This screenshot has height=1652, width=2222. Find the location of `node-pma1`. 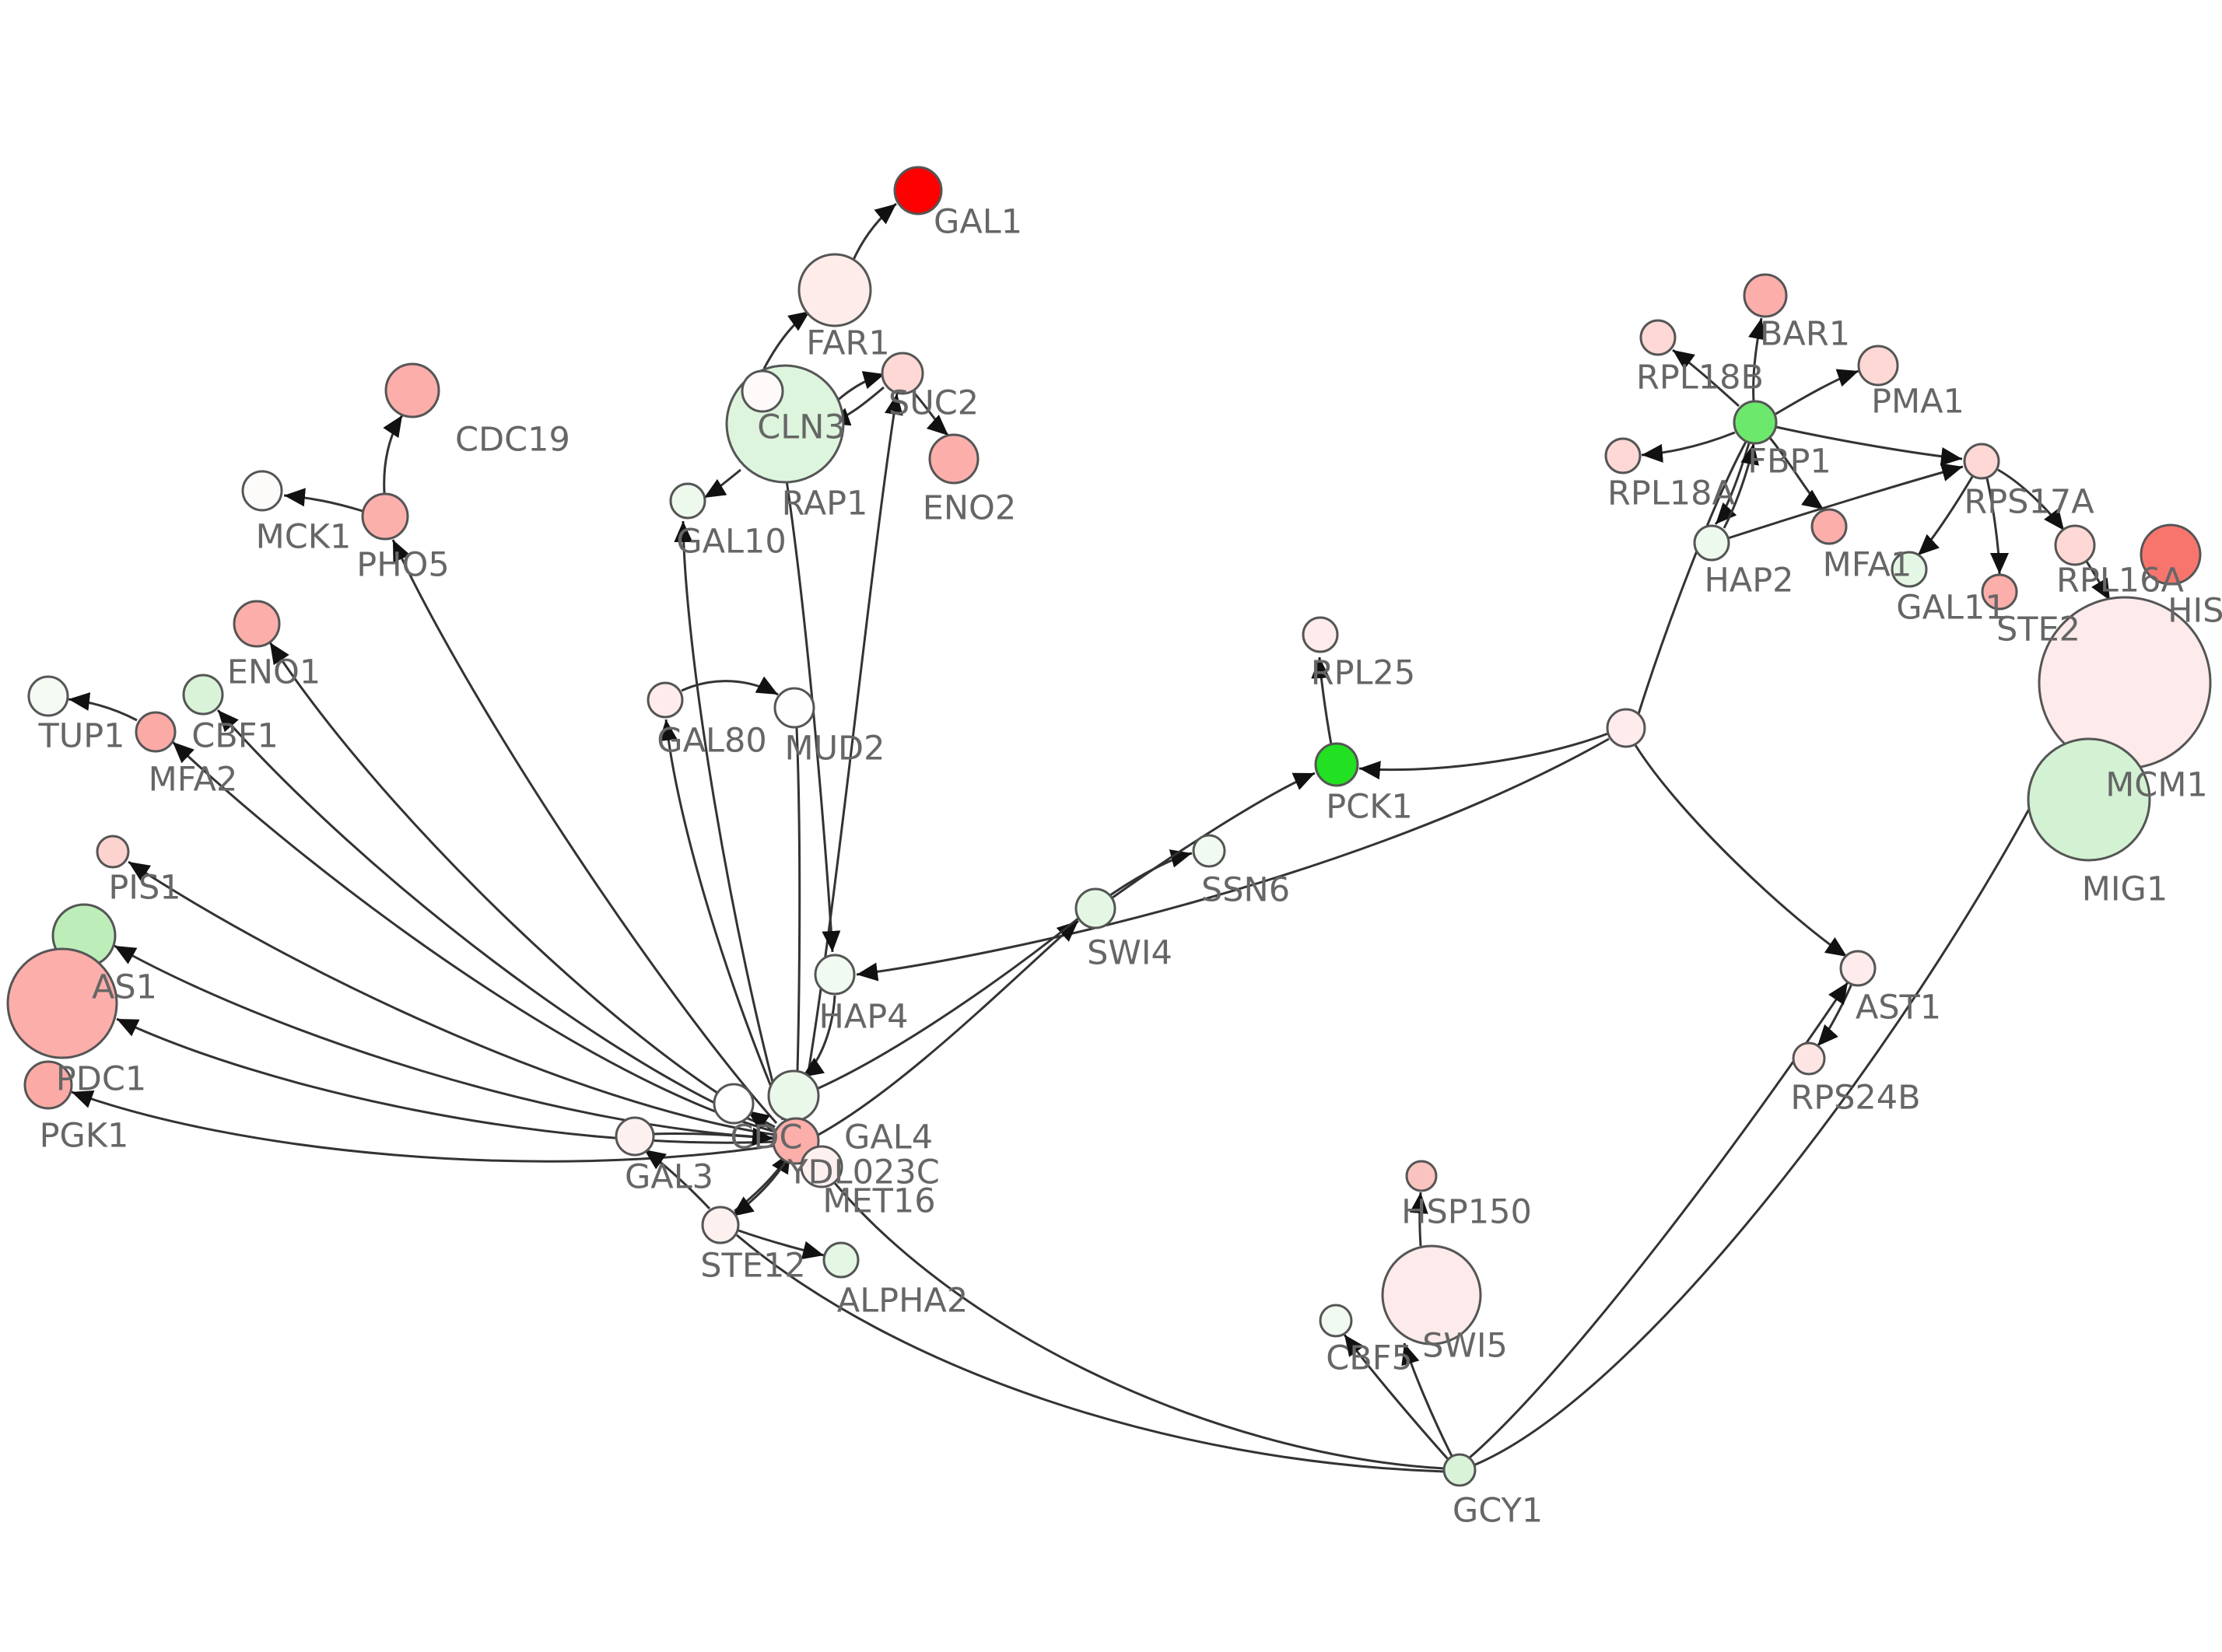

node-pma1 is located at coordinates (1878, 366).